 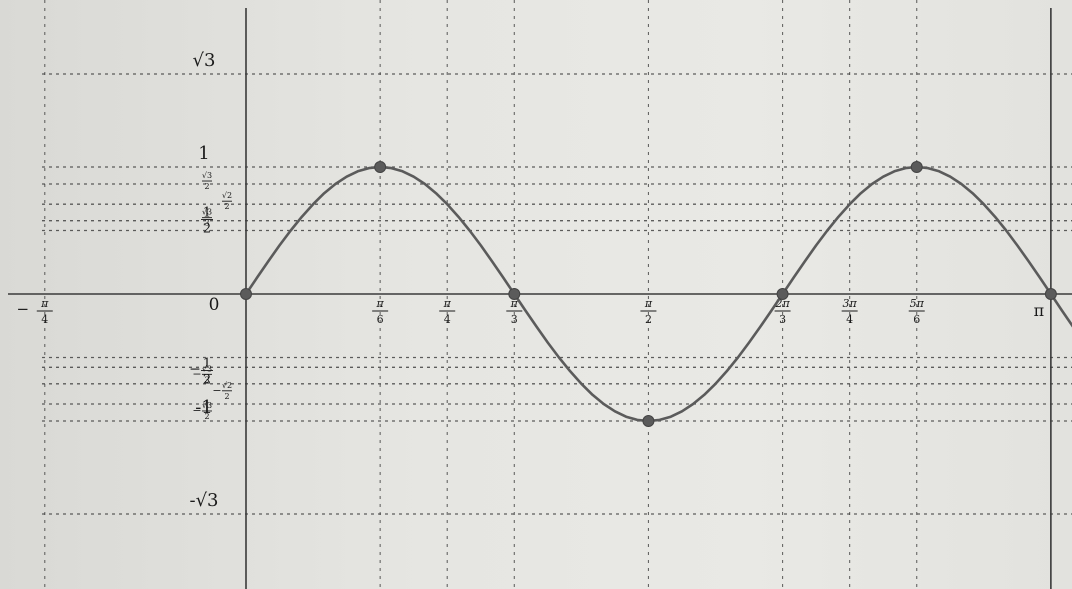 I want to click on y-tick-label-neg-sqrt3-2: − √3 2, so click(x=202, y=411).